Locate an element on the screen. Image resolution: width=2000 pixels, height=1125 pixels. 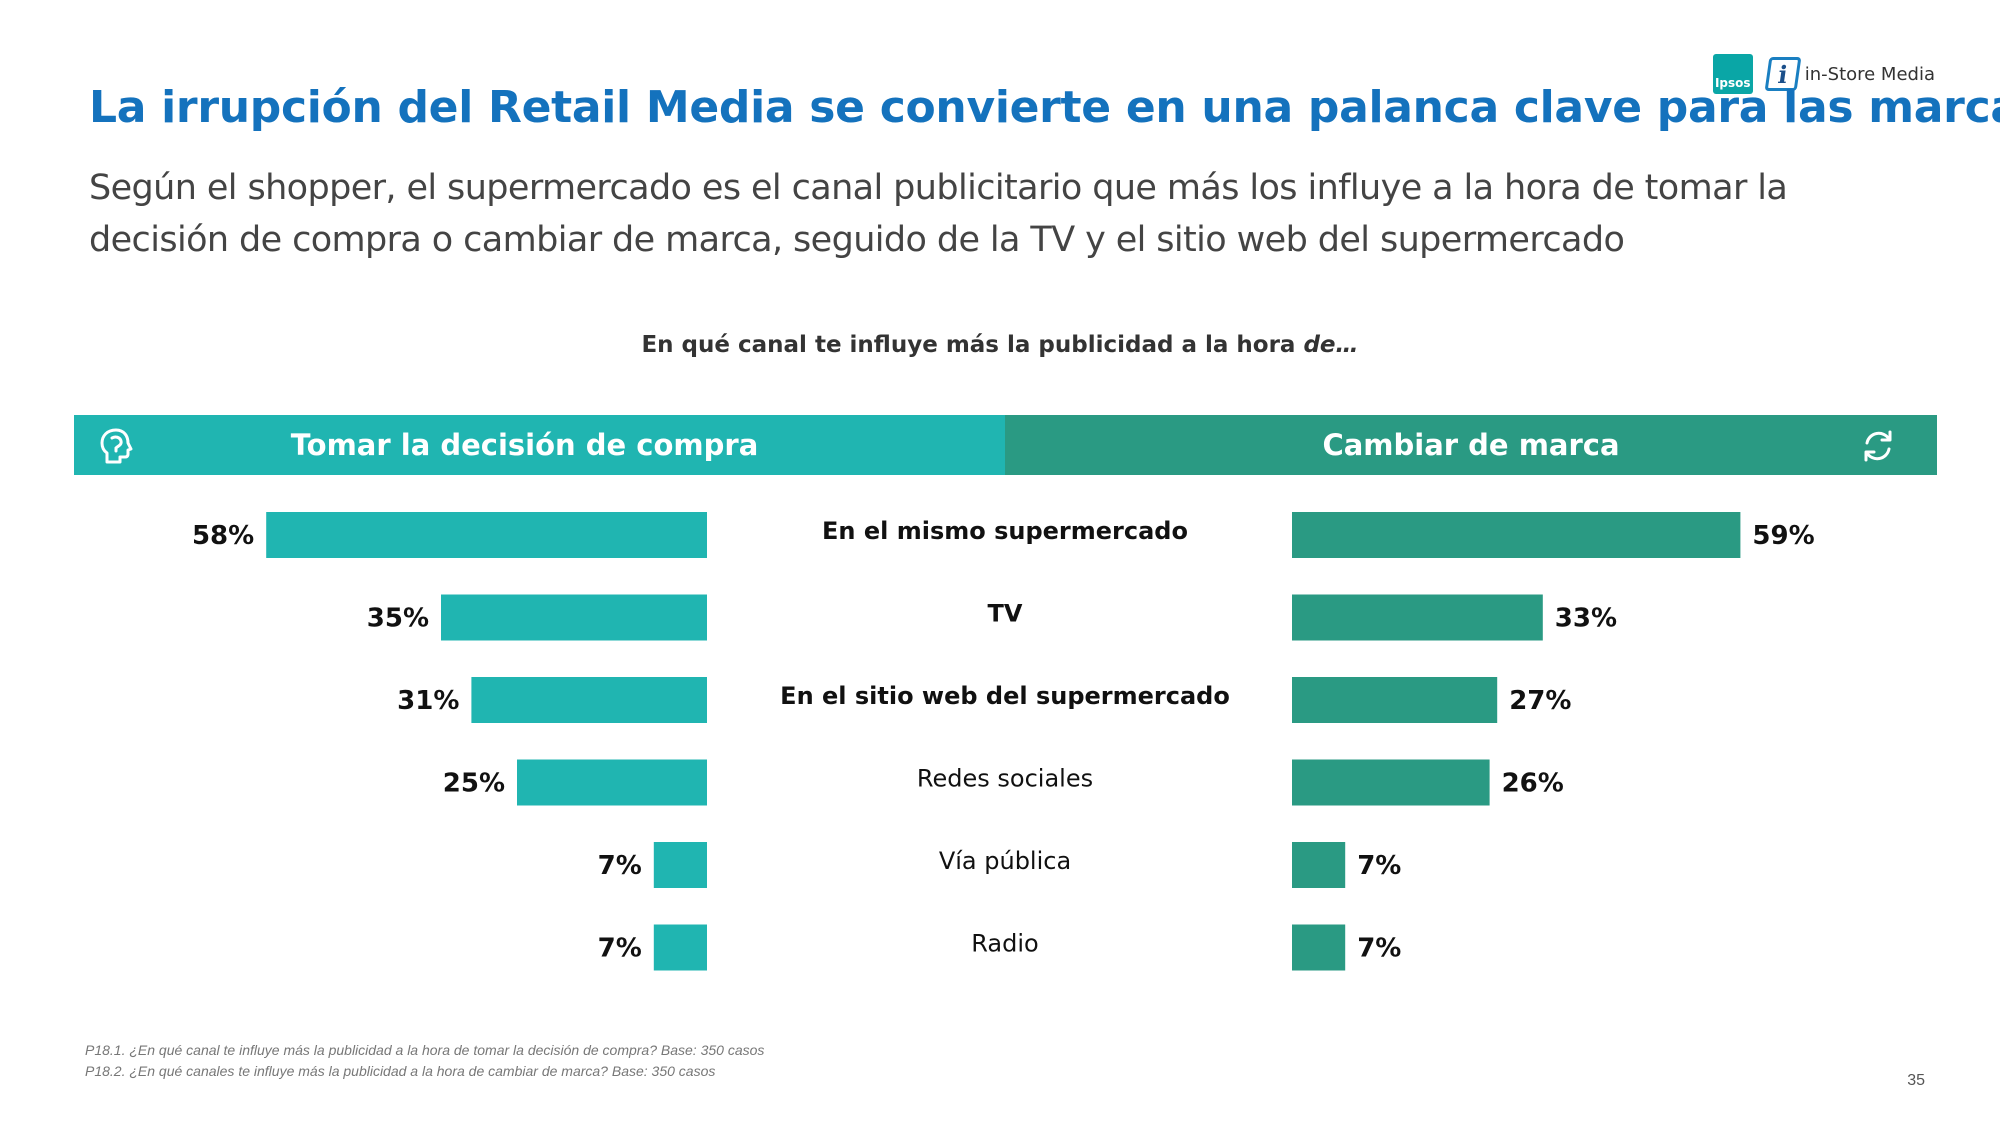
value-label-left-1: 35% is located at coordinates (398, 619).